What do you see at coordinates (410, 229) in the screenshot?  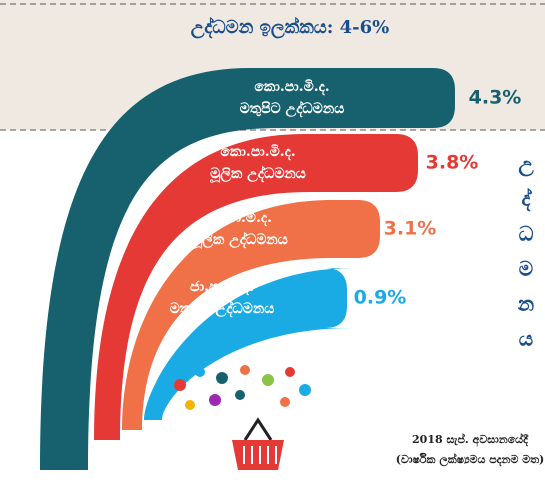 I see `band-value: 3.1%` at bounding box center [410, 229].